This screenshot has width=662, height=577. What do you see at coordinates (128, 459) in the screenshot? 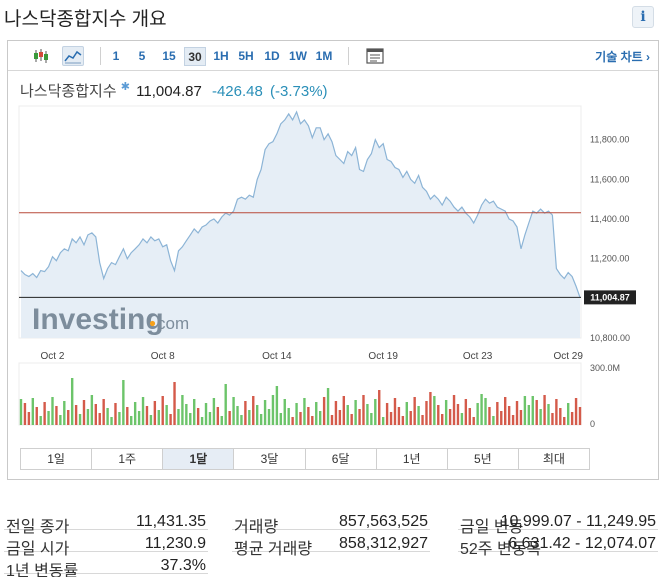
I see `range-tab: 1주` at bounding box center [128, 459].